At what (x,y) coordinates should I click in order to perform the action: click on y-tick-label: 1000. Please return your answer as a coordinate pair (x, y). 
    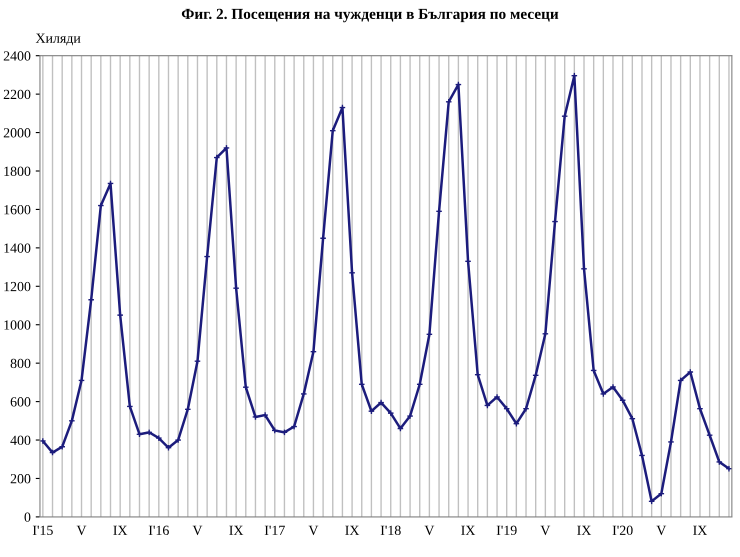
    Looking at the image, I should click on (17, 325).